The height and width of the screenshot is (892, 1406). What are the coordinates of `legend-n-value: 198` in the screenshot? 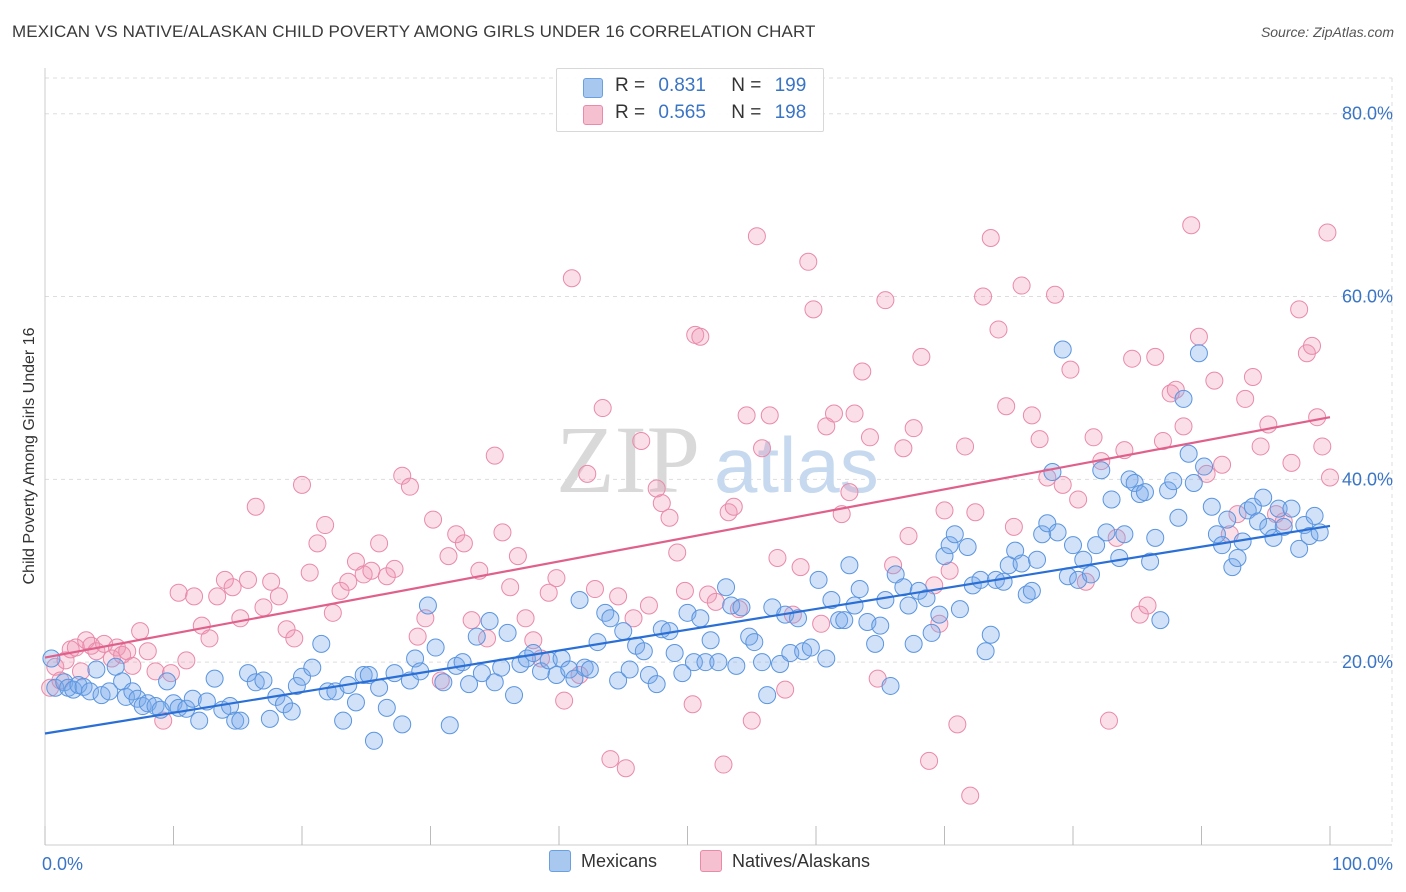 It's located at (790, 112).